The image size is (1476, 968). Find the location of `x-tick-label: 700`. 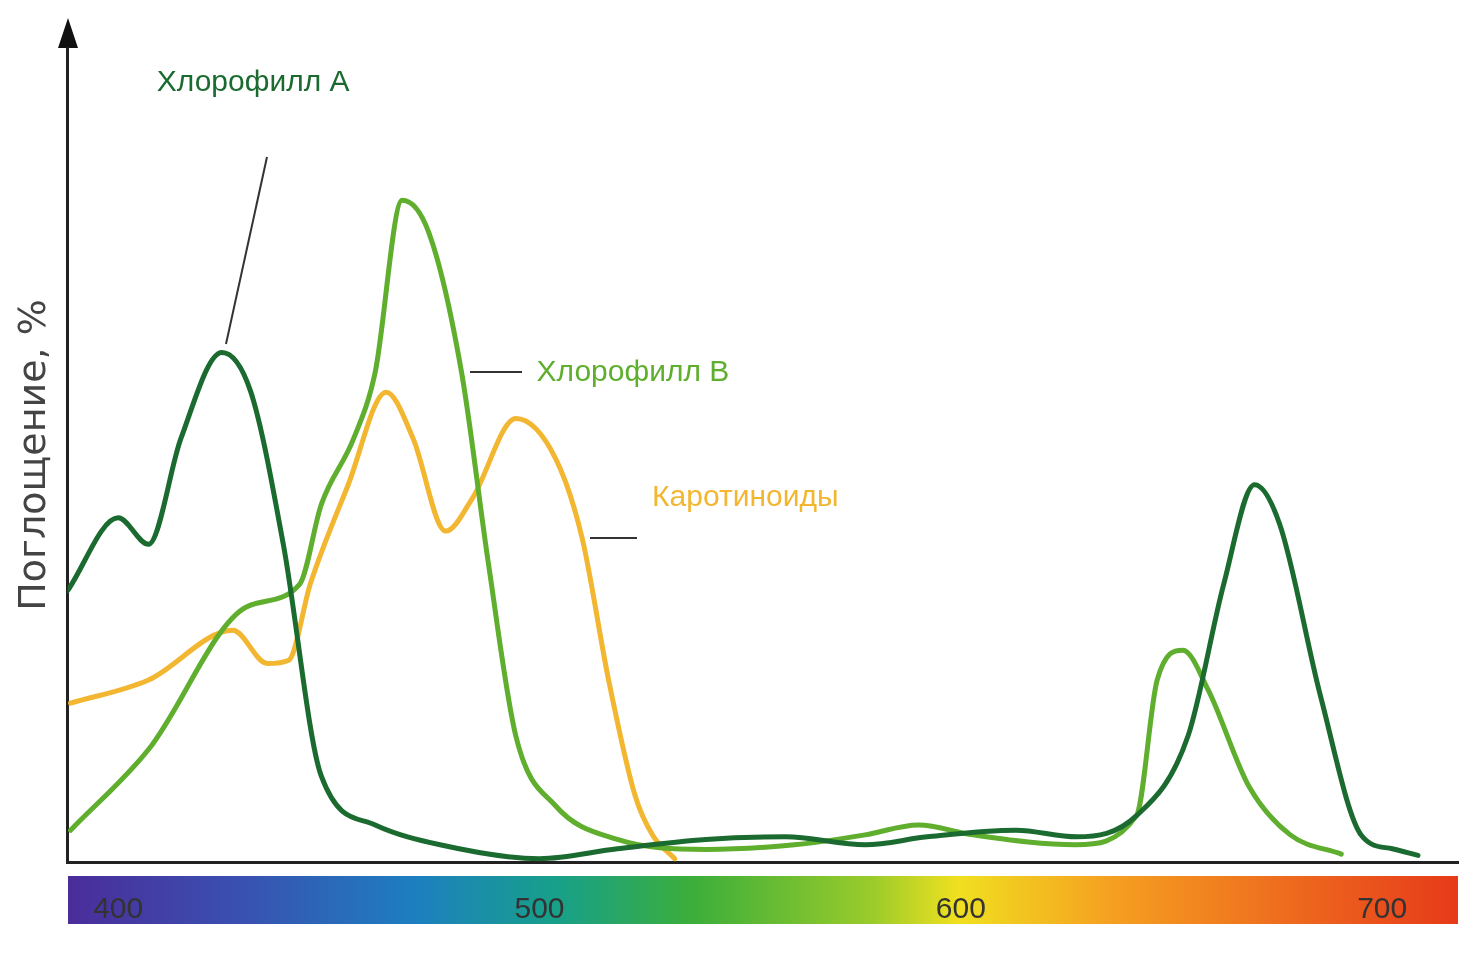

x-tick-label: 700 is located at coordinates (1382, 908).